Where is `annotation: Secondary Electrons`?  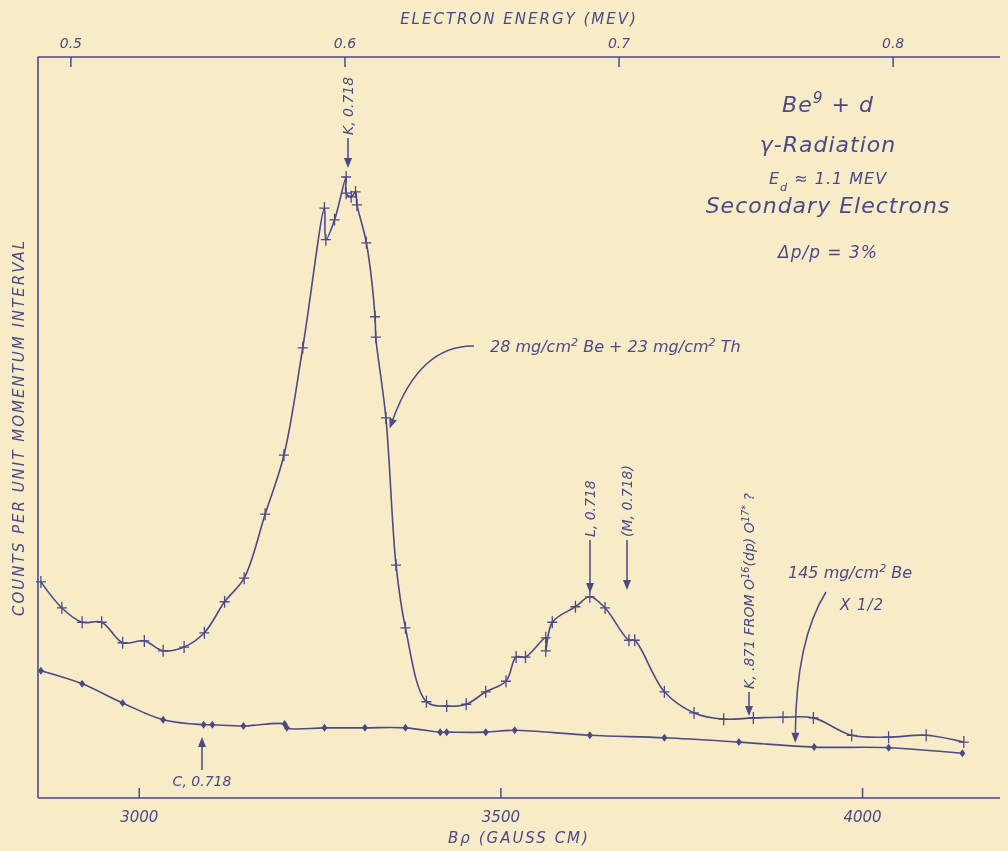 annotation: Secondary Electrons is located at coordinates (828, 205).